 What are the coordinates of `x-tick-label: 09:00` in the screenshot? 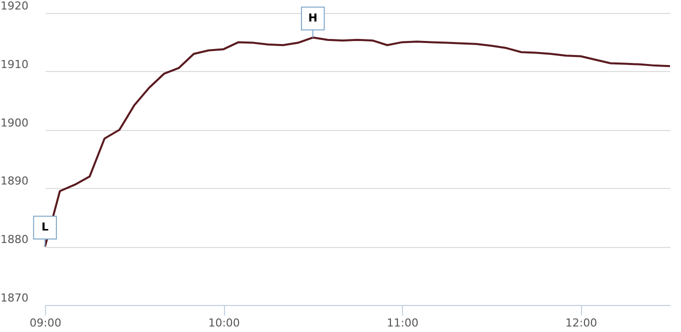 It's located at (46, 323).